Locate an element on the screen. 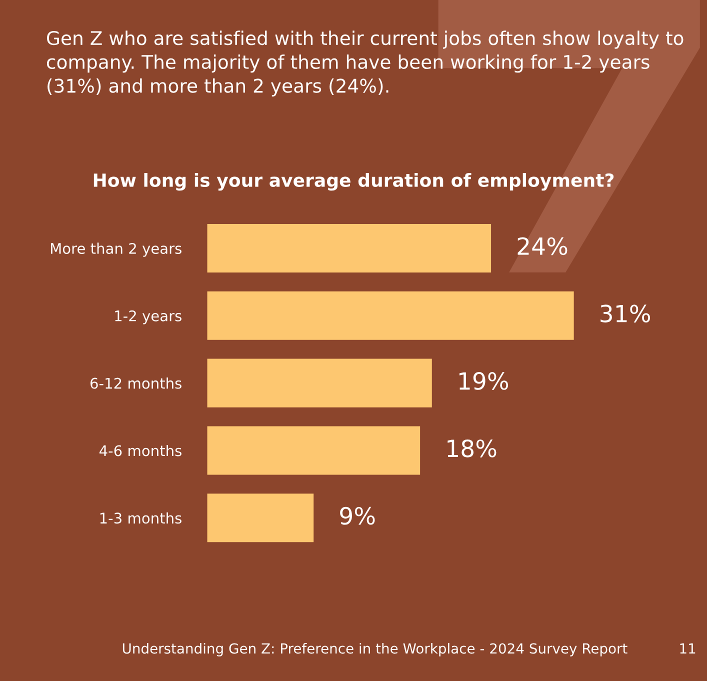 The height and width of the screenshot is (681, 707). y-tick-label: 1-3 months is located at coordinates (141, 518).